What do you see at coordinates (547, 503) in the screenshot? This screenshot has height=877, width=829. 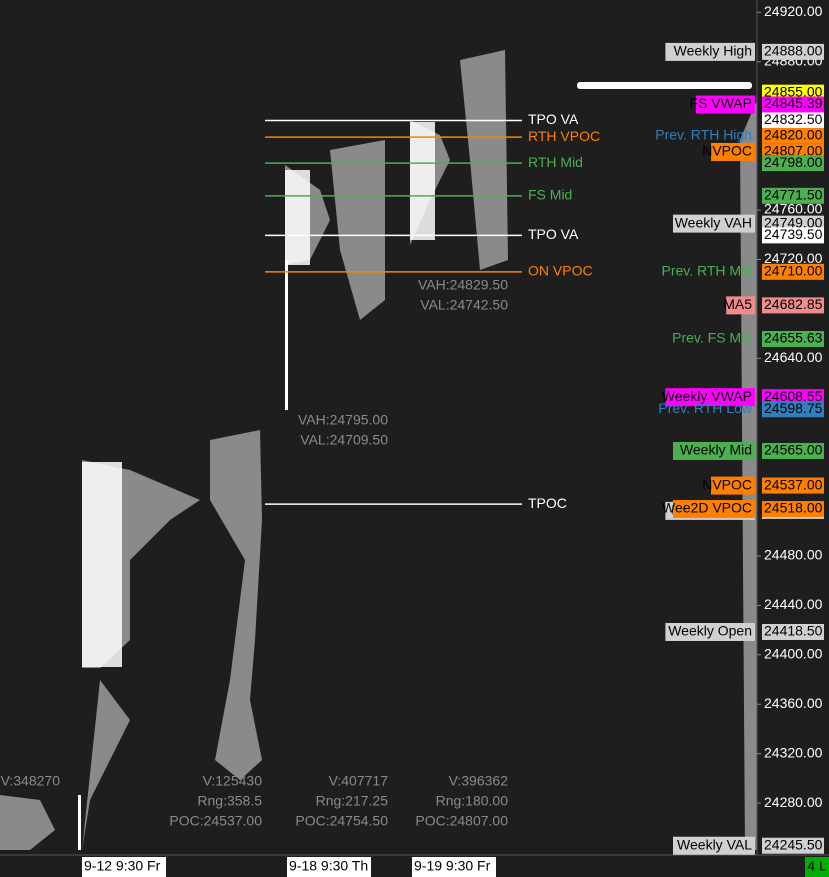 I see `annotation-label: TPOC` at bounding box center [547, 503].